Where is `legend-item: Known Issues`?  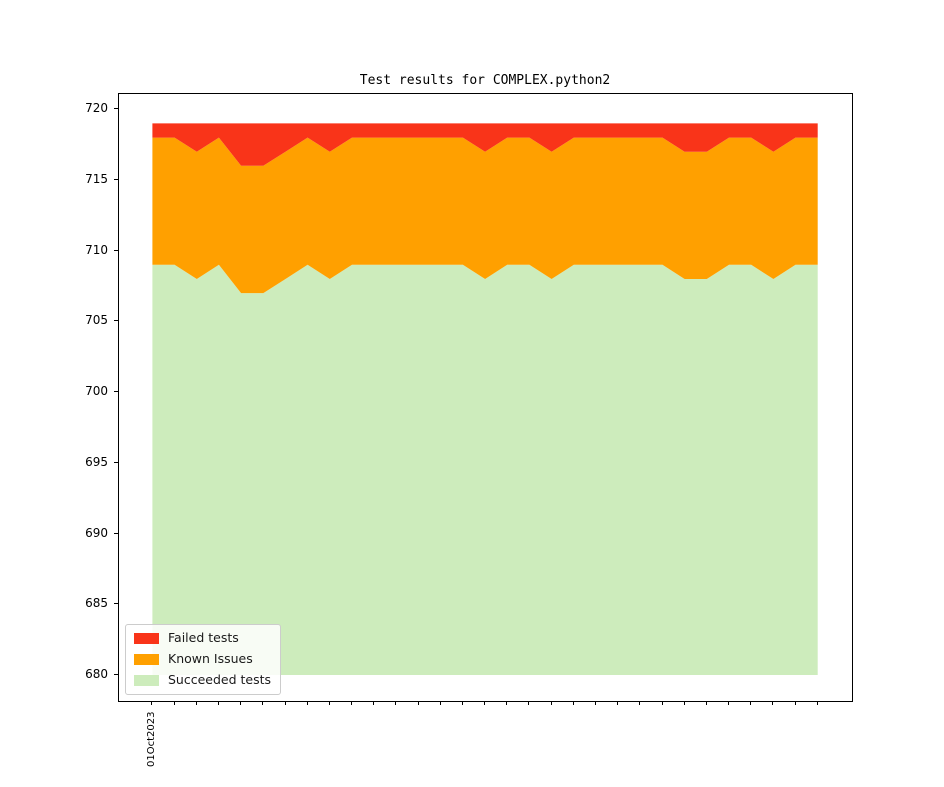
legend-item: Known Issues is located at coordinates (202, 659).